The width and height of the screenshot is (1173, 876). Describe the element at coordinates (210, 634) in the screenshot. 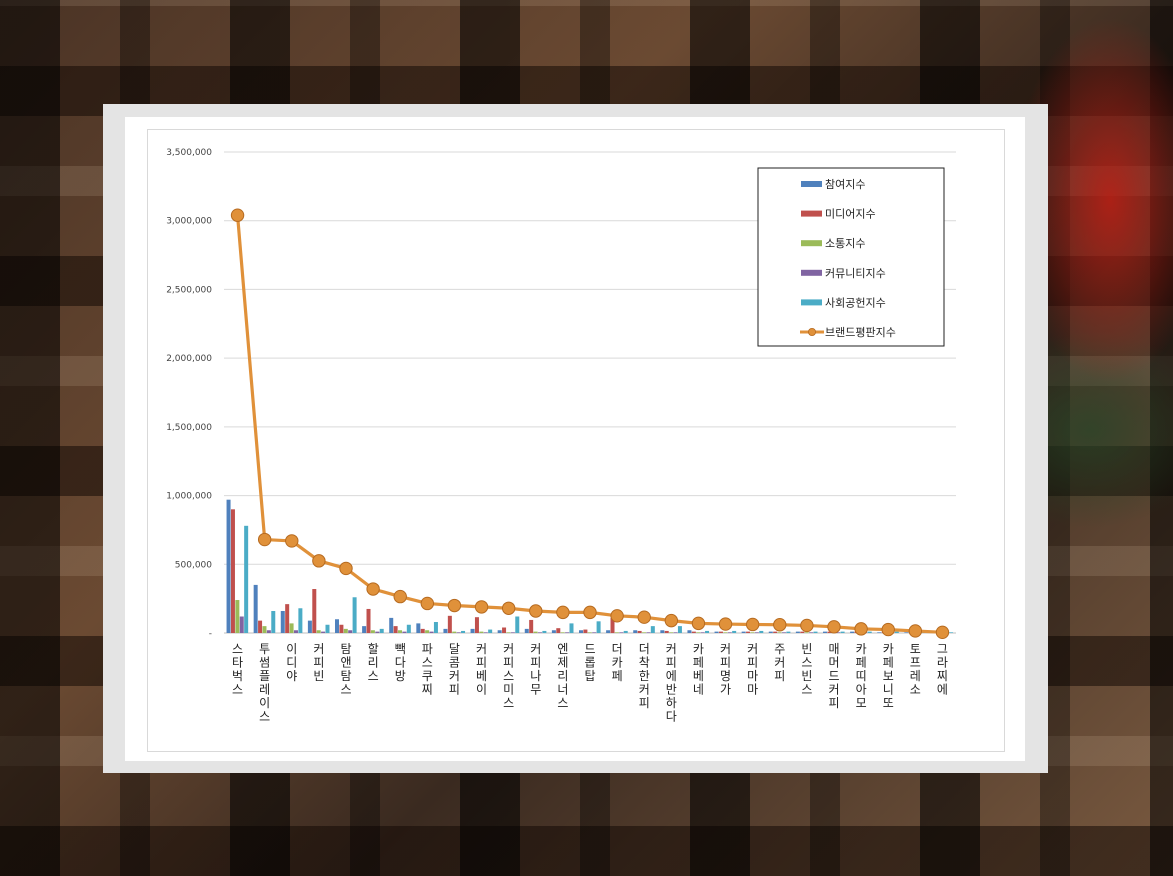

I see `y-tick-label: -` at that location.